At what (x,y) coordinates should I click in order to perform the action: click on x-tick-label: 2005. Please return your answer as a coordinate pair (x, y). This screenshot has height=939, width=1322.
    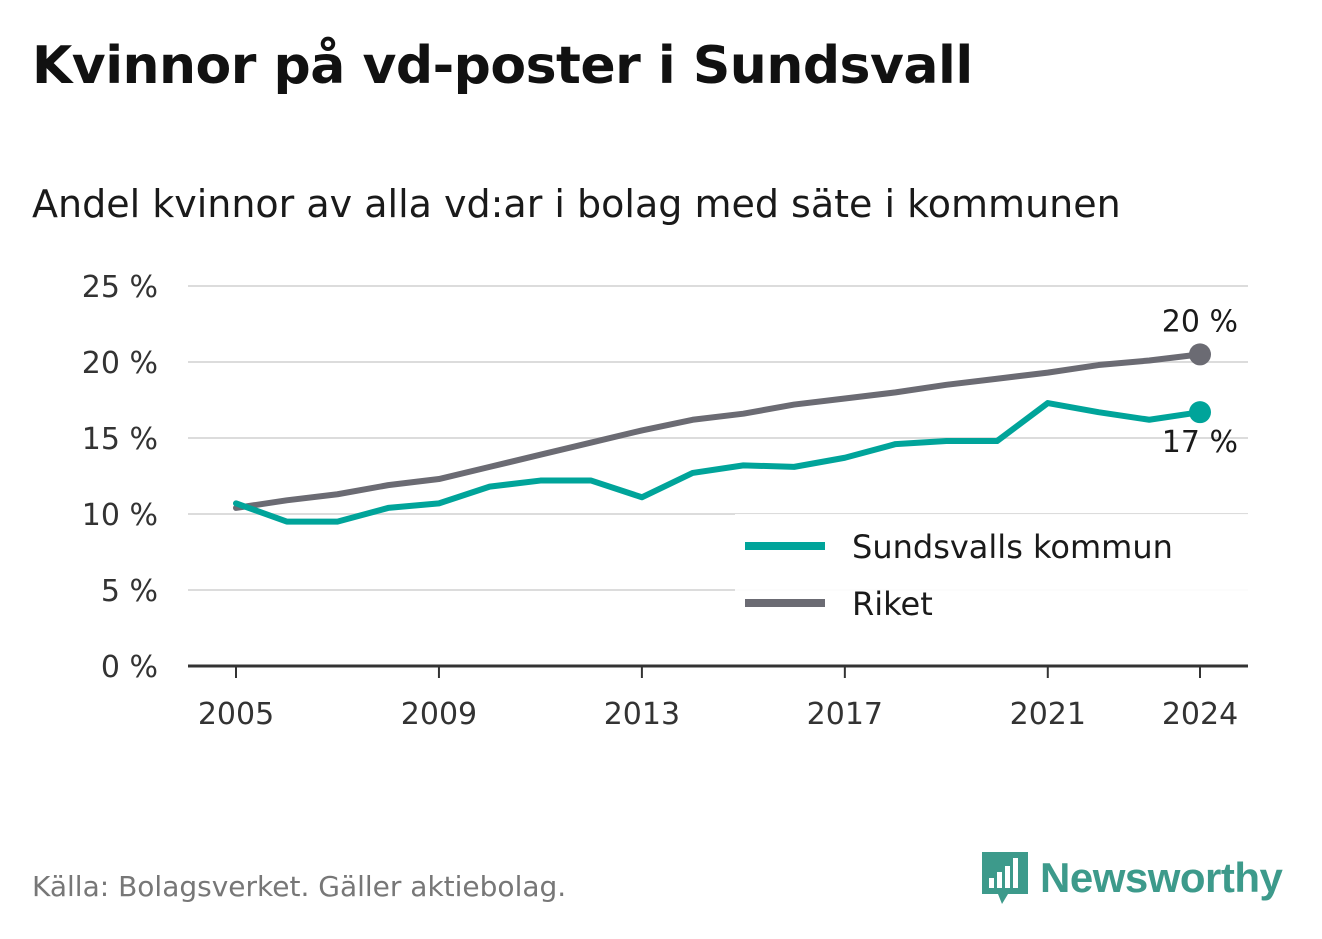
    Looking at the image, I should click on (236, 714).